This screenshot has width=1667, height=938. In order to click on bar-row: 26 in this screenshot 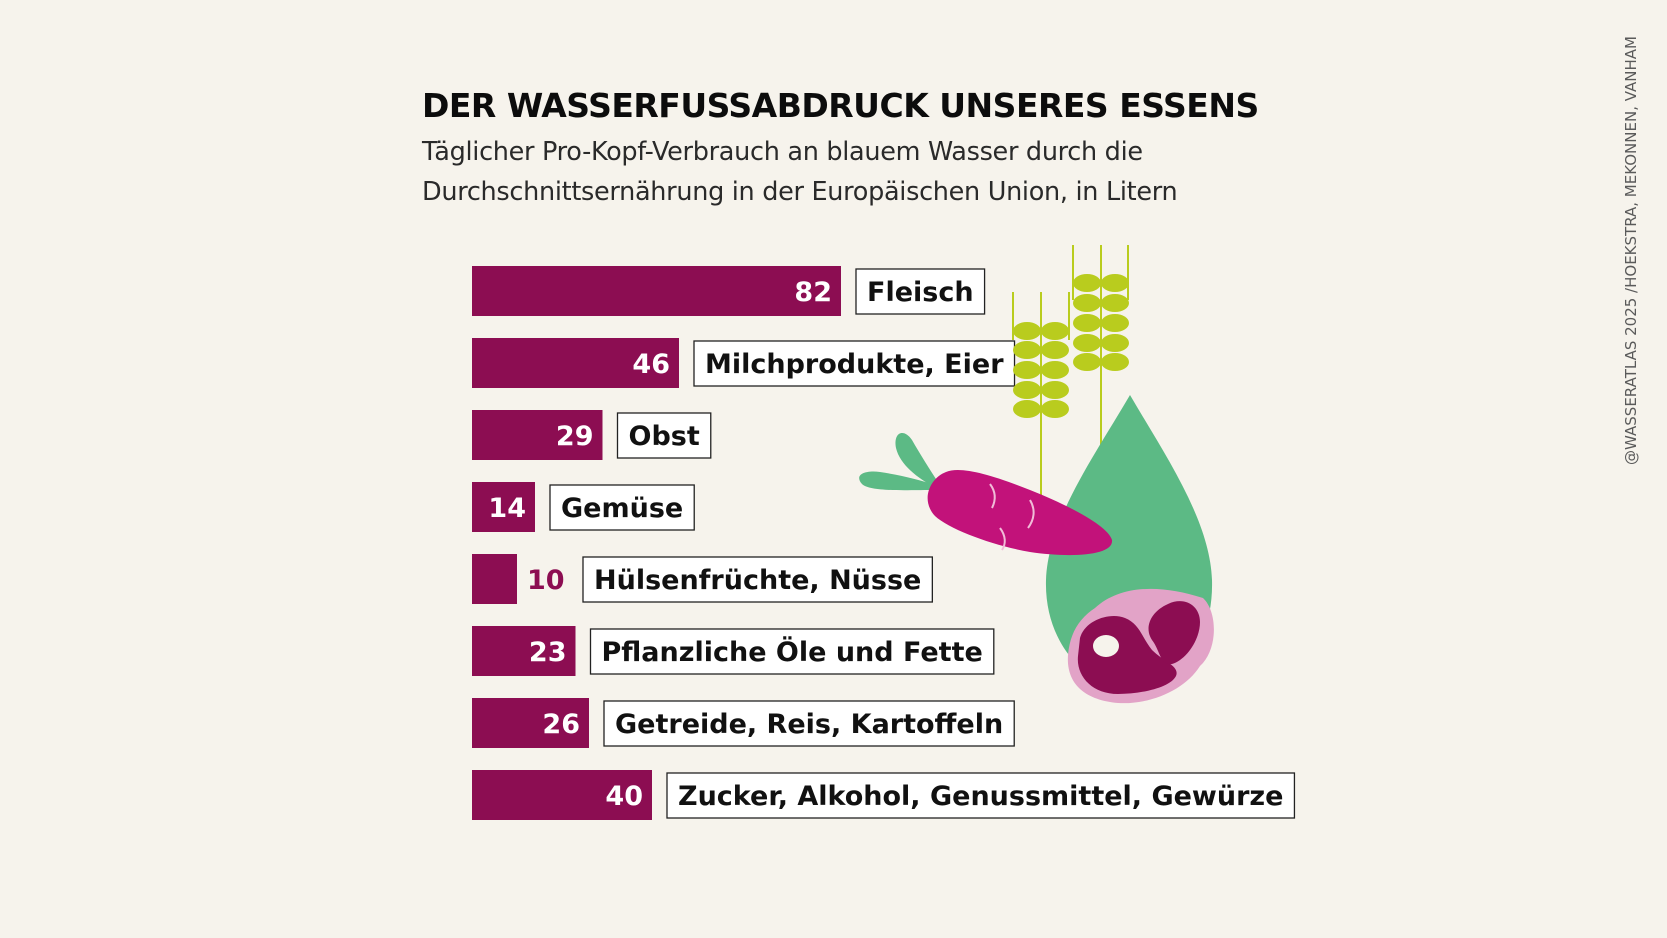, I will do `click(530, 723)`.